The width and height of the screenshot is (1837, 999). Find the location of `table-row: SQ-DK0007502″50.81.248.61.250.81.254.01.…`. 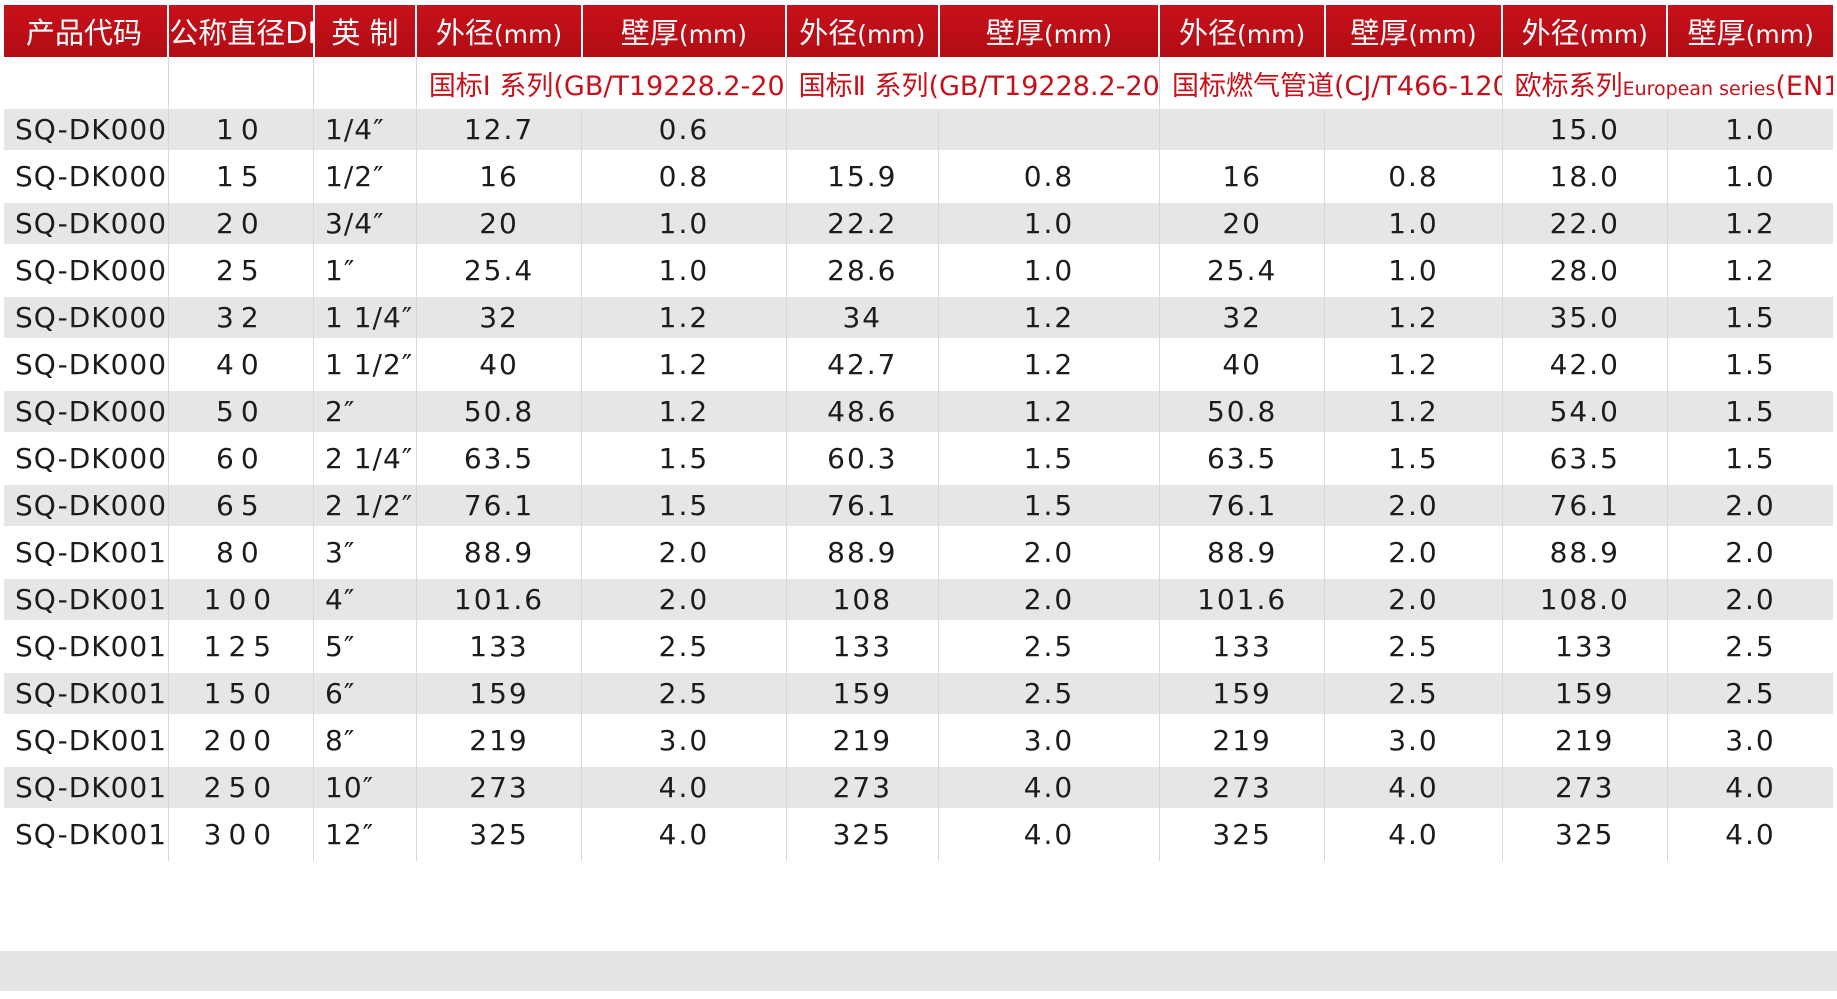

table-row: SQ-DK0007502″50.81.248.61.250.81.254.01.… is located at coordinates (918, 411).